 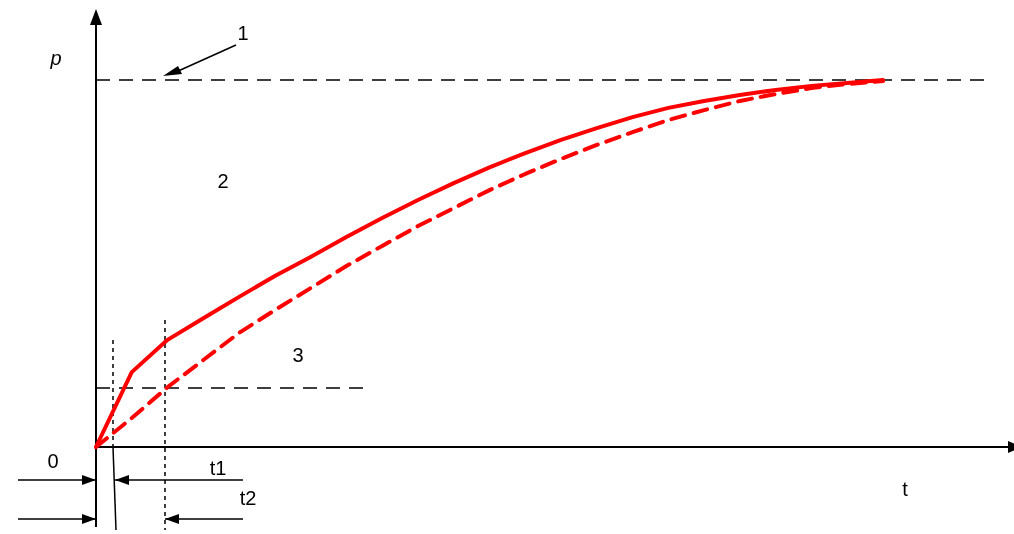 What do you see at coordinates (243, 33) in the screenshot?
I see `ref-line-label: 1` at bounding box center [243, 33].